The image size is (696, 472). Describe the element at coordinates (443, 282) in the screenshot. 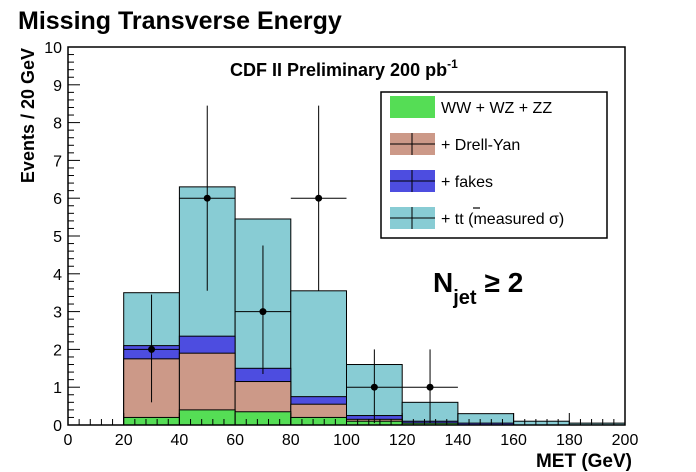

I see `njet-main: N` at that location.